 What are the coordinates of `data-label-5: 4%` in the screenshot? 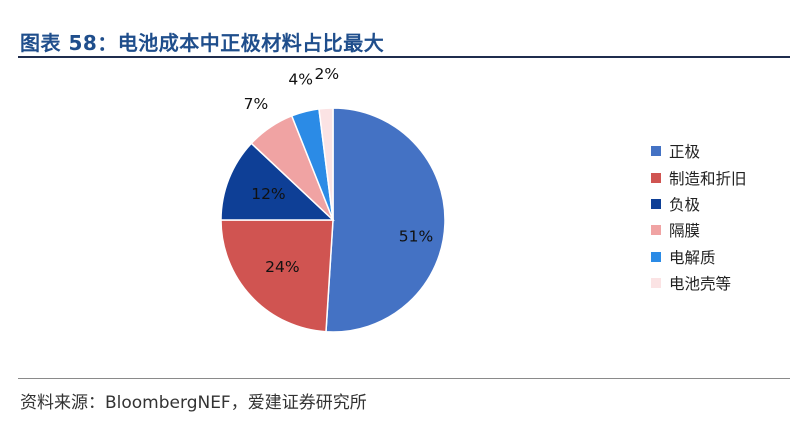 It's located at (300, 80).